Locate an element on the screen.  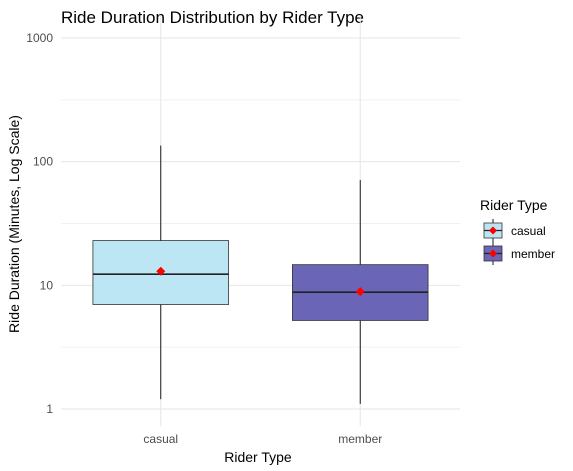
y-tick-label: 100 is located at coordinates (43, 162).